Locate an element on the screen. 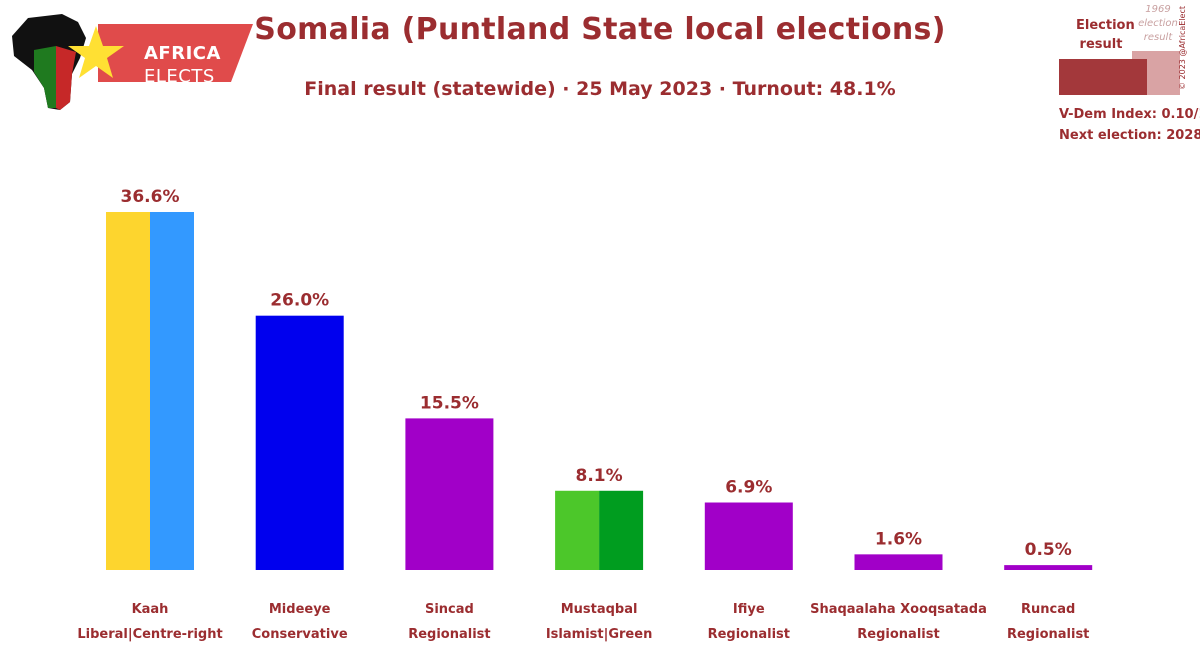 The height and width of the screenshot is (664, 1200). legend-info: V-Dem Index: 0.10/1 Next election: 2028 is located at coordinates (1129, 125).